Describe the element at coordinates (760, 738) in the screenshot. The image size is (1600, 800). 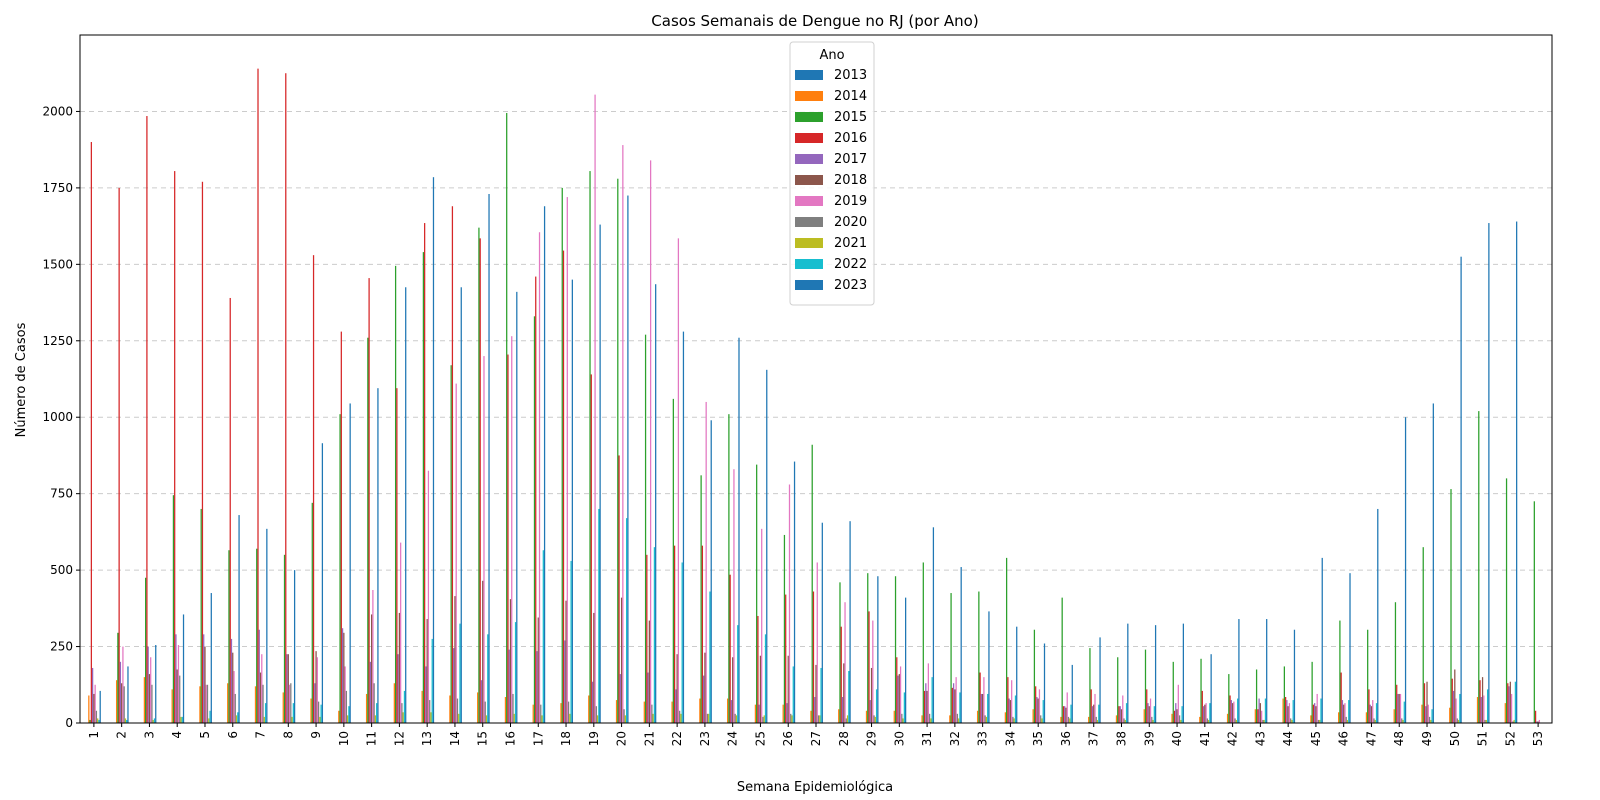
I see `x-tick-label: 25` at that location.